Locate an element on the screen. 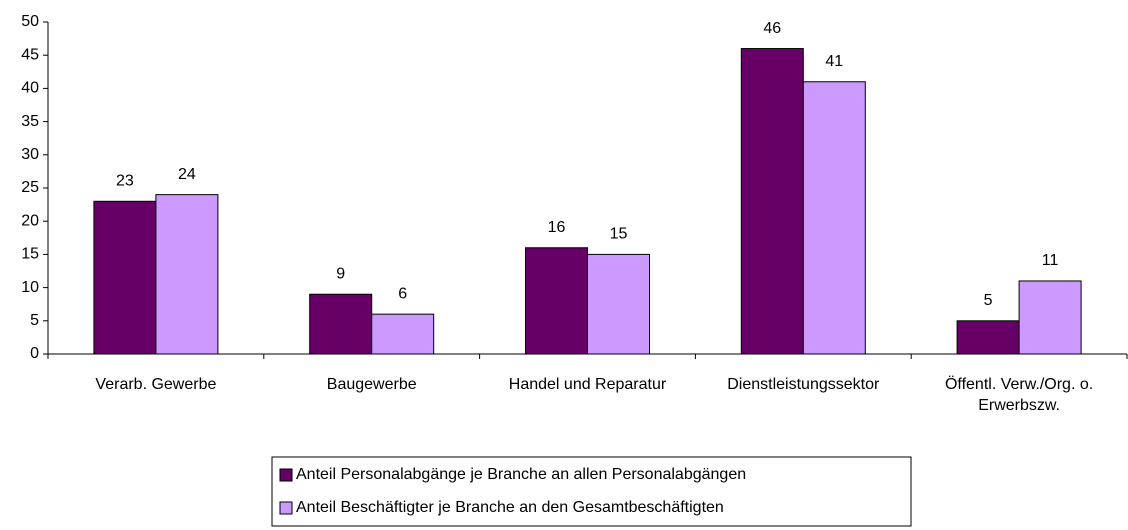  y-tick-label: 25 is located at coordinates (30, 187).